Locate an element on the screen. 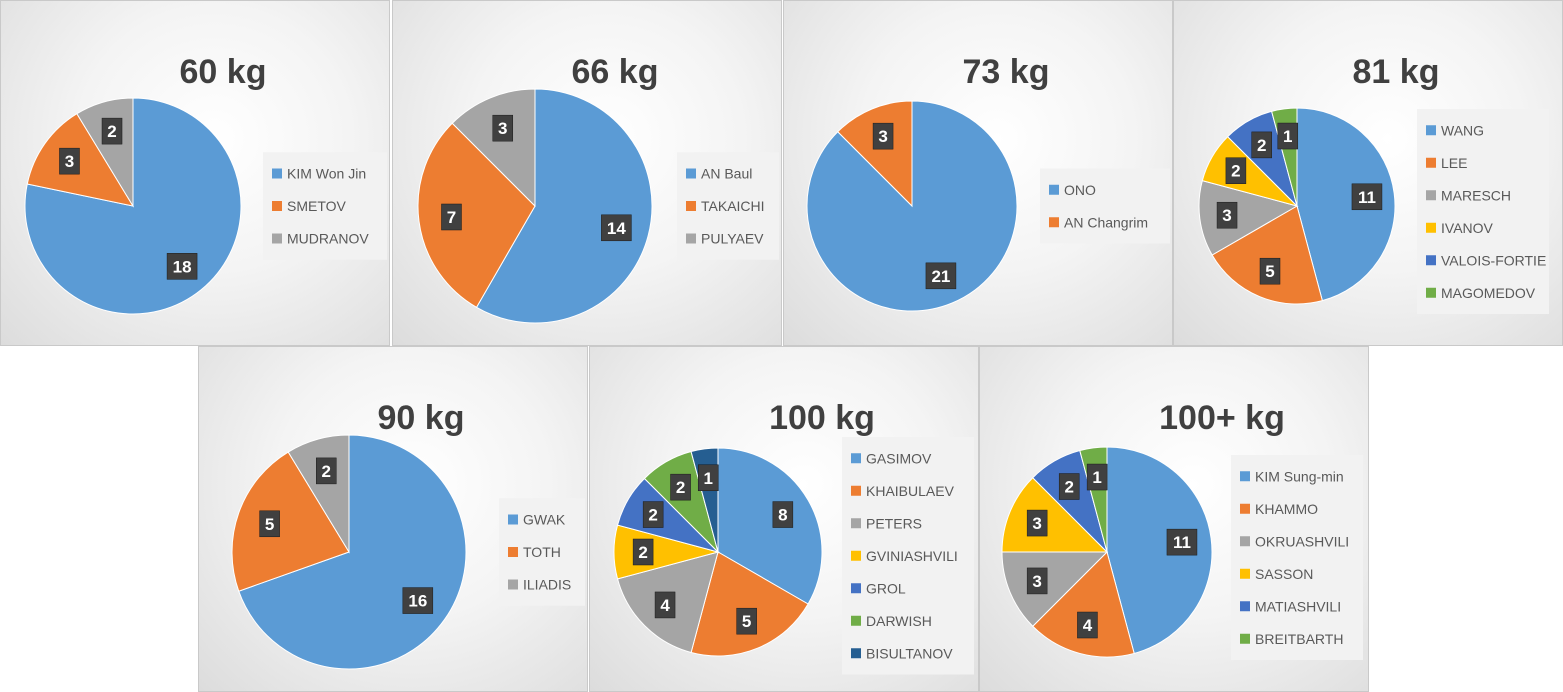 The height and width of the screenshot is (692, 1563). legend-entry-grol: GROL is located at coordinates (886, 588).